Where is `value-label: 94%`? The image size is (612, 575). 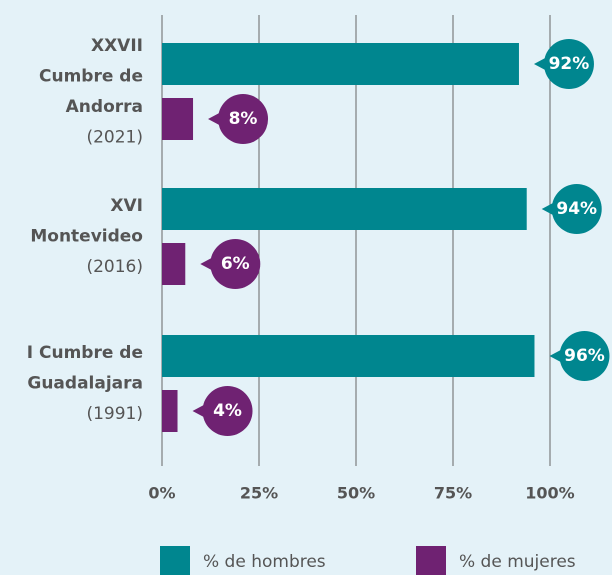
value-label: 94% is located at coordinates (576, 209).